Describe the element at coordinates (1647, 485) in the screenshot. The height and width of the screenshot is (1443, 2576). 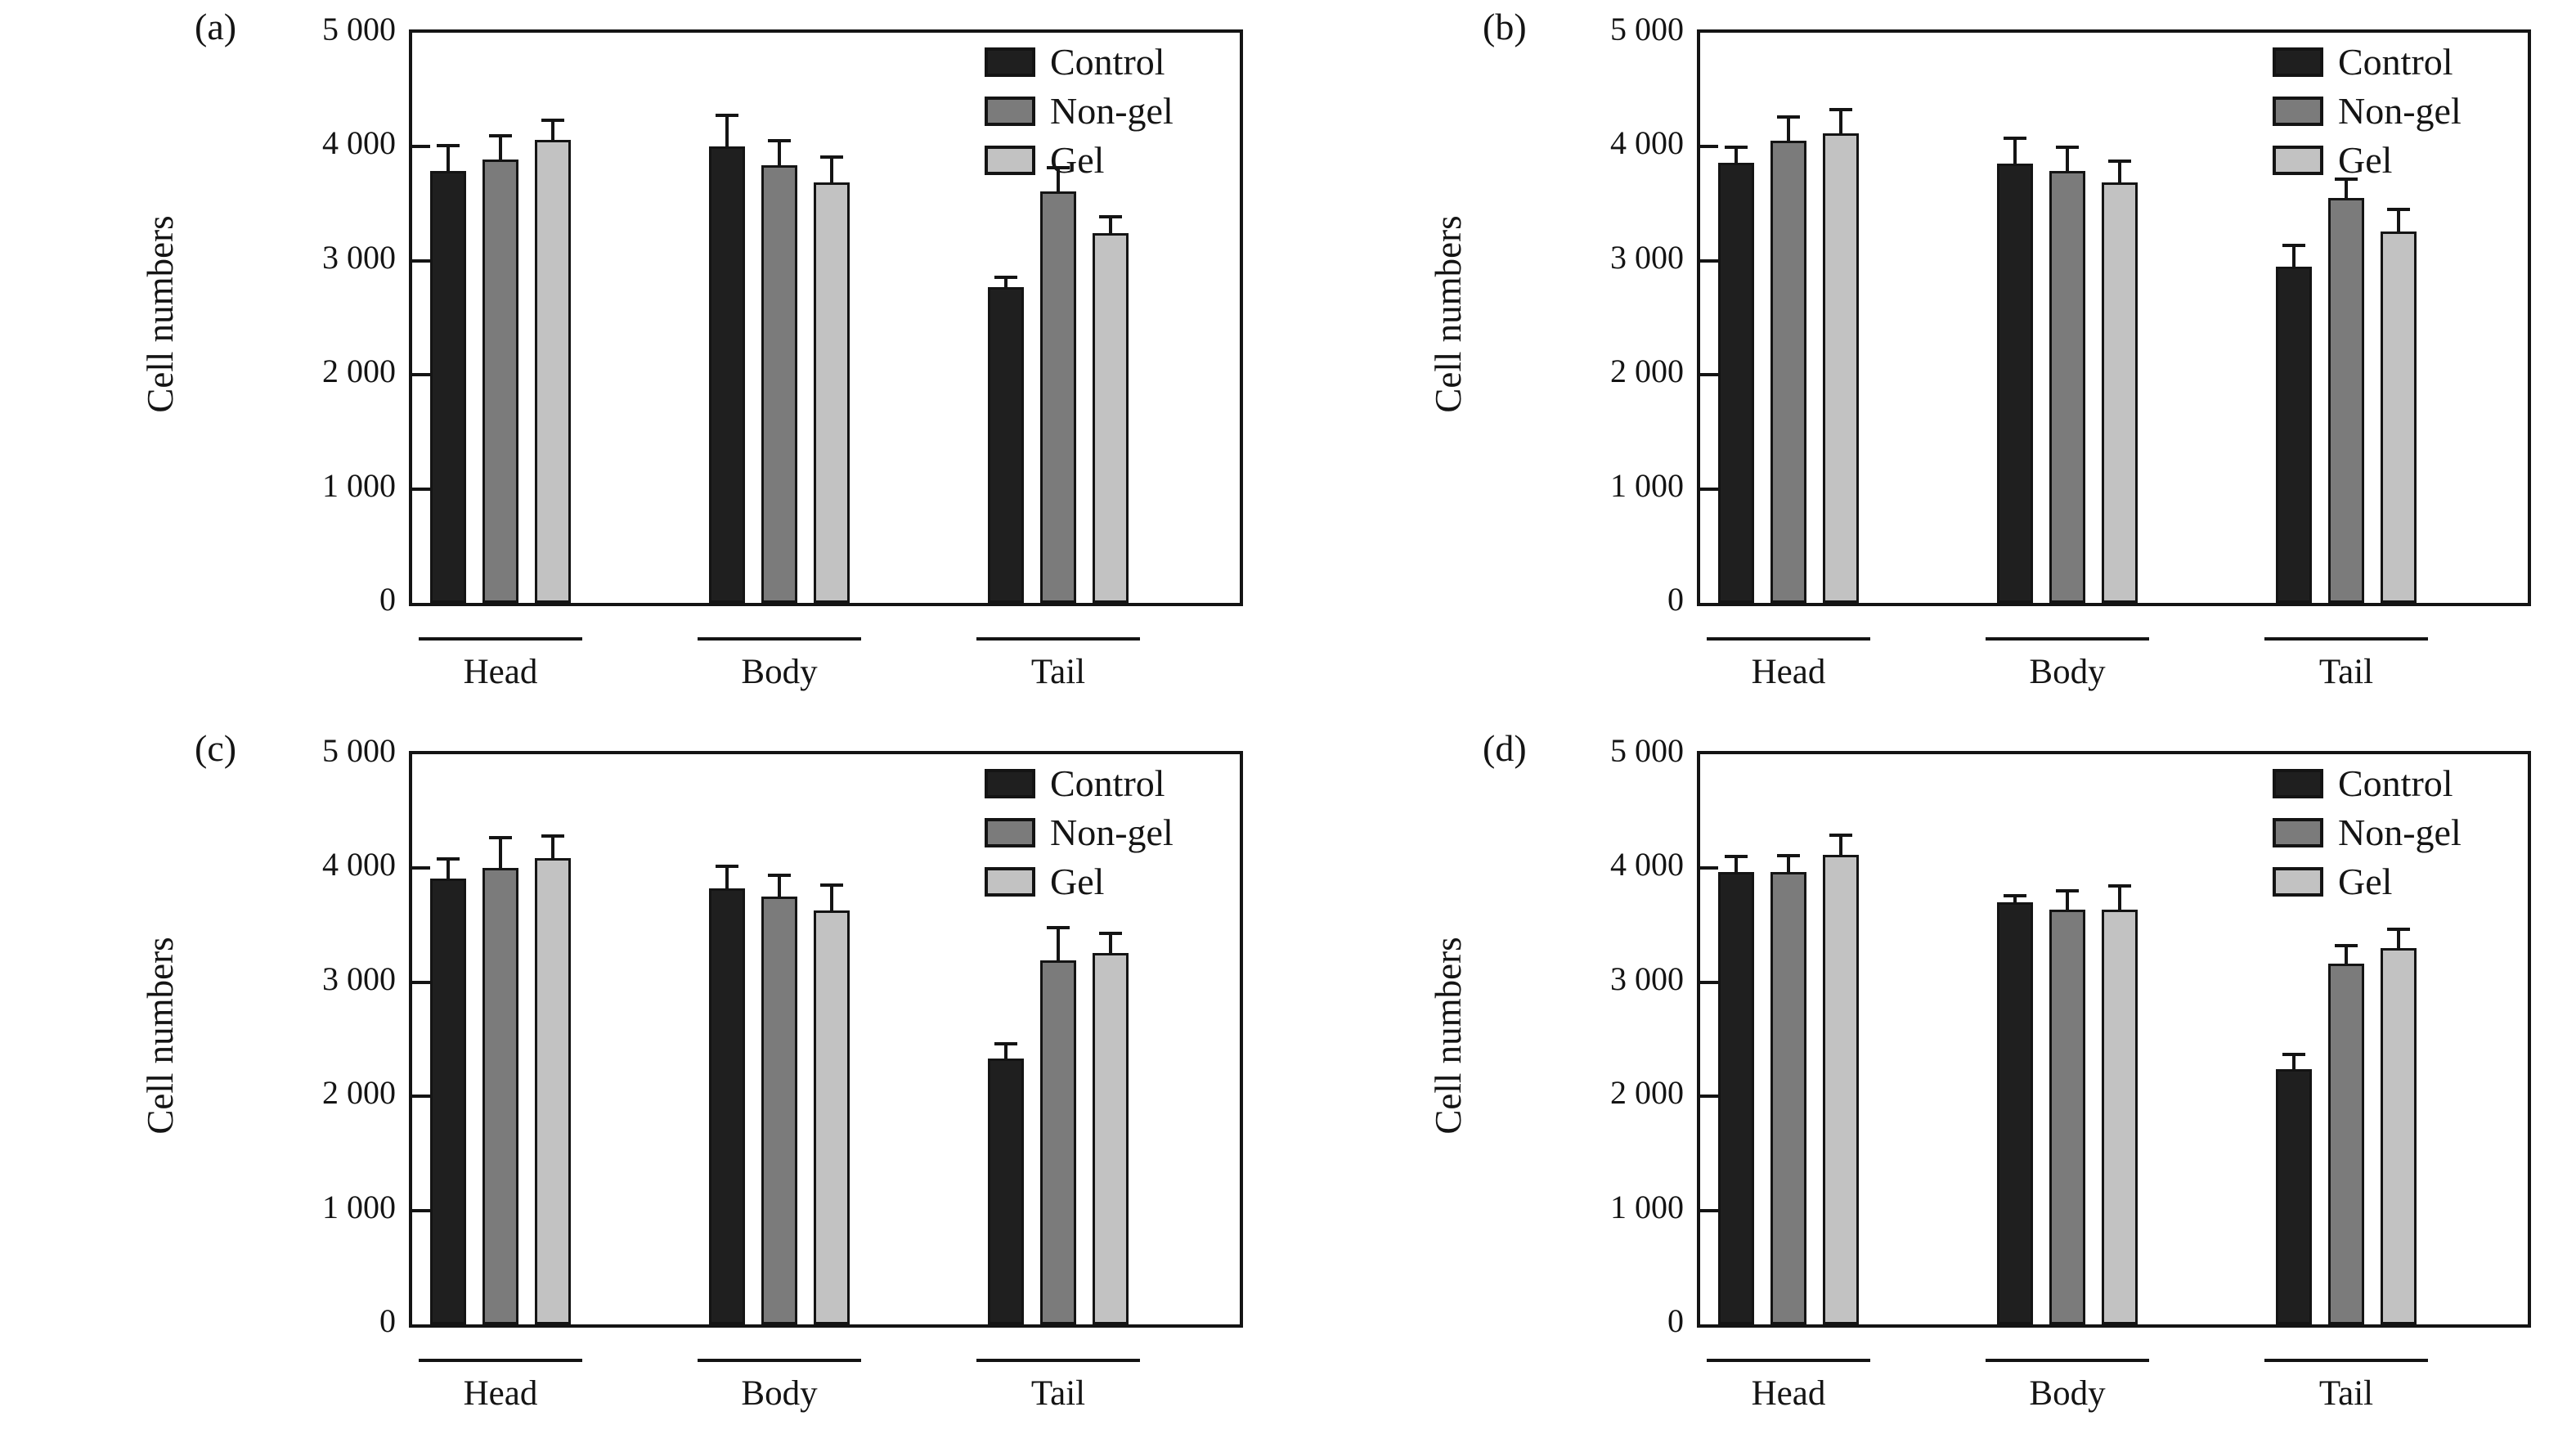
I see `y-tick-label: 1 000` at that location.